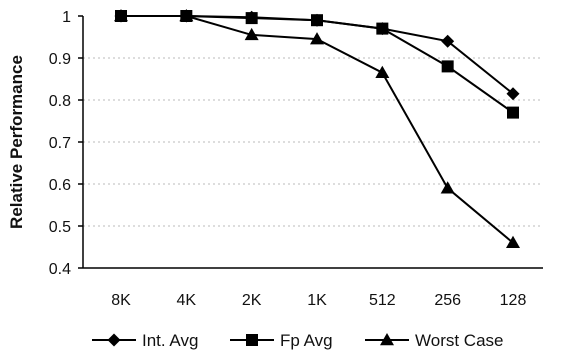 This screenshot has width=572, height=354. I want to click on y-tick-label: 1, so click(66, 17).